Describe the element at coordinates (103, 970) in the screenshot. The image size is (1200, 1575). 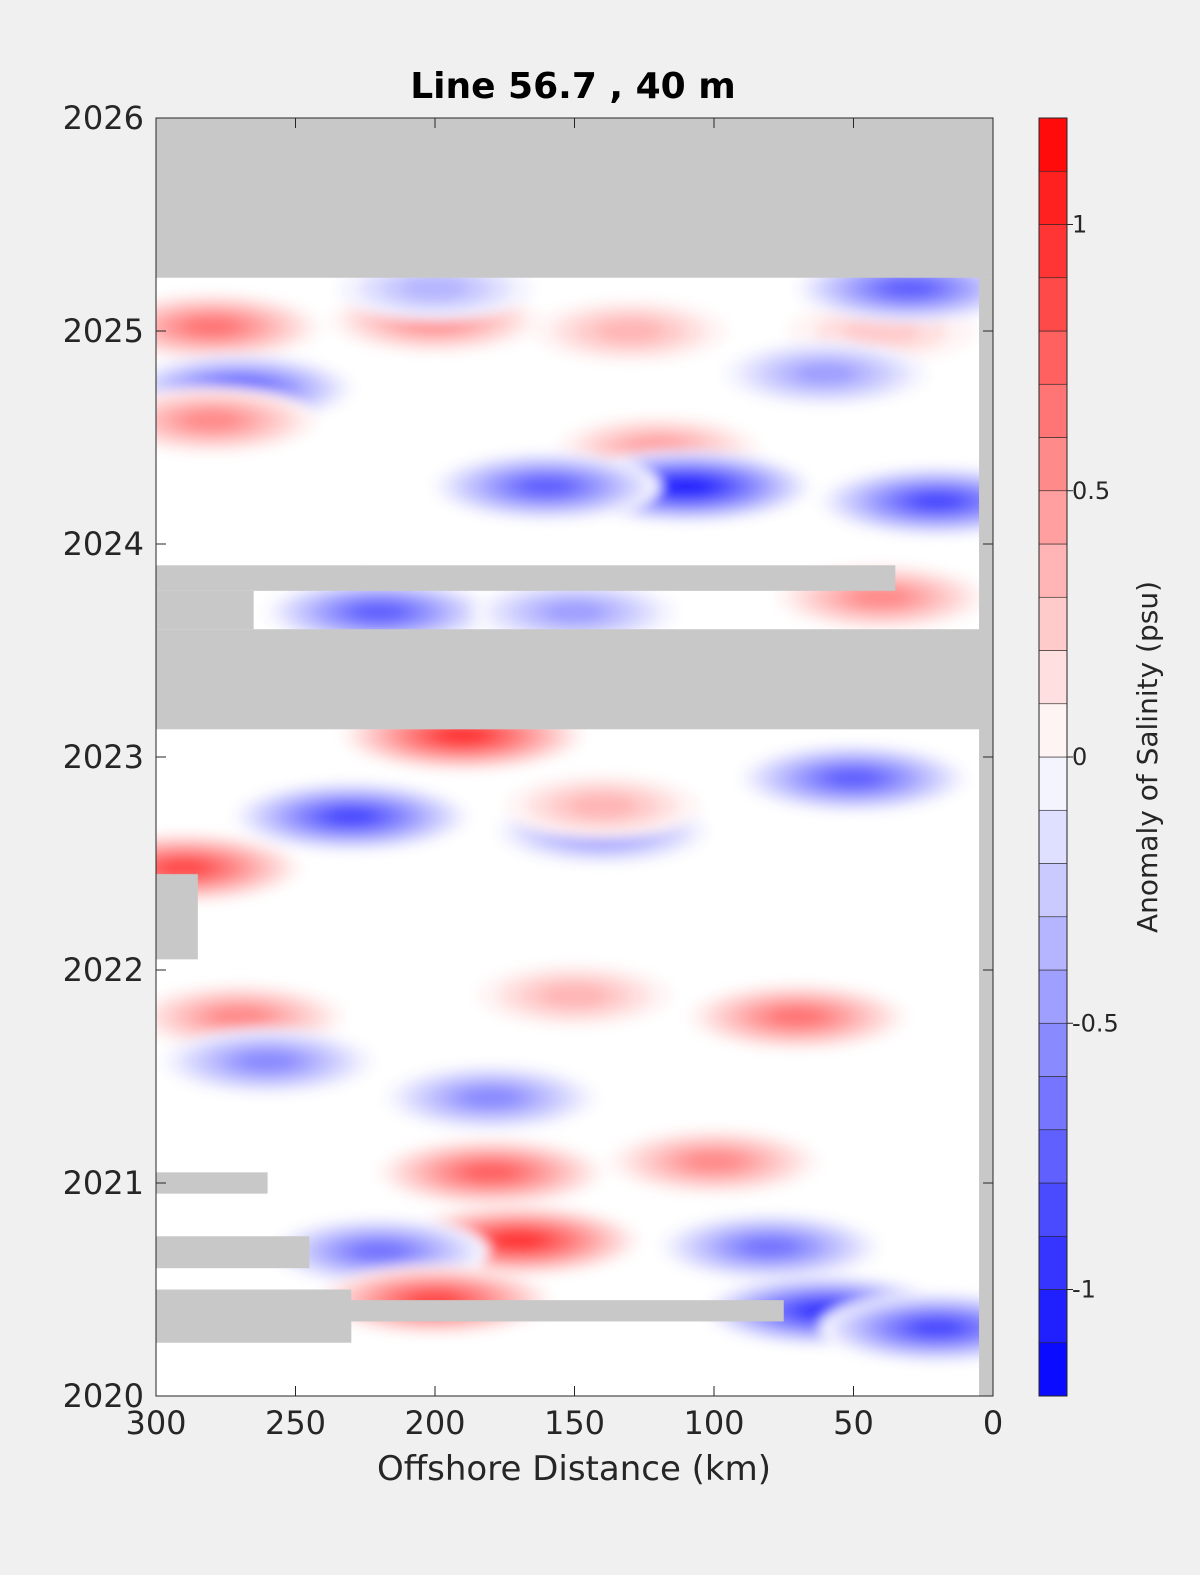
I see `y-tick-label: 2022` at that location.